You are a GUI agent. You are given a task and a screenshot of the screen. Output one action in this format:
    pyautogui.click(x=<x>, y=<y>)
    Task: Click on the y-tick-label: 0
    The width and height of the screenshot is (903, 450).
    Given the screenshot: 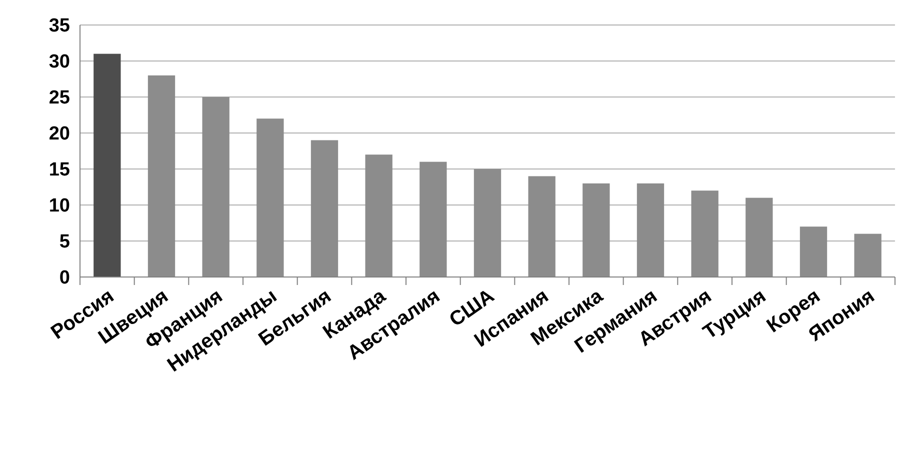 What is the action you would take?
    pyautogui.click(x=64, y=278)
    